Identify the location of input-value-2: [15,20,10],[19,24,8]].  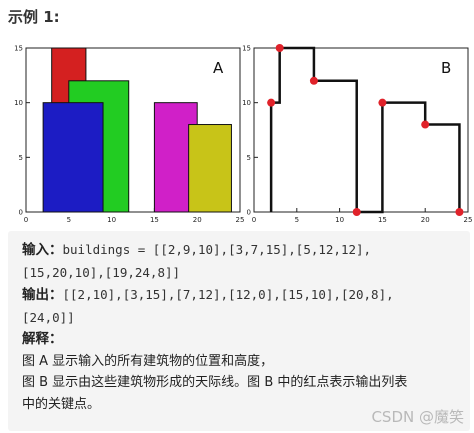
(101, 272).